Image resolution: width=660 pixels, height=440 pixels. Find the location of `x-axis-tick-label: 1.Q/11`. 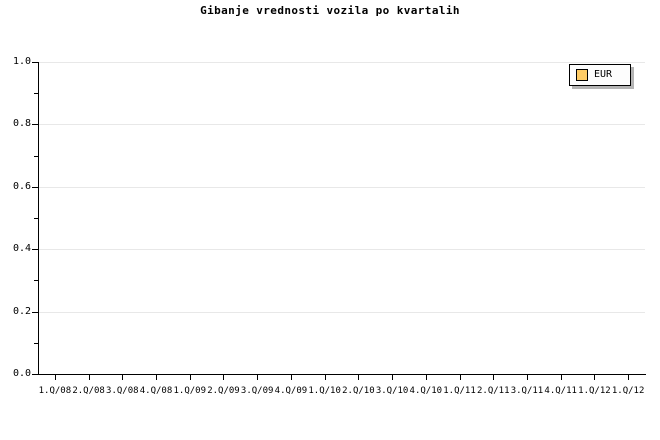

x-axis-tick-label: 1.Q/11 is located at coordinates (459, 391).